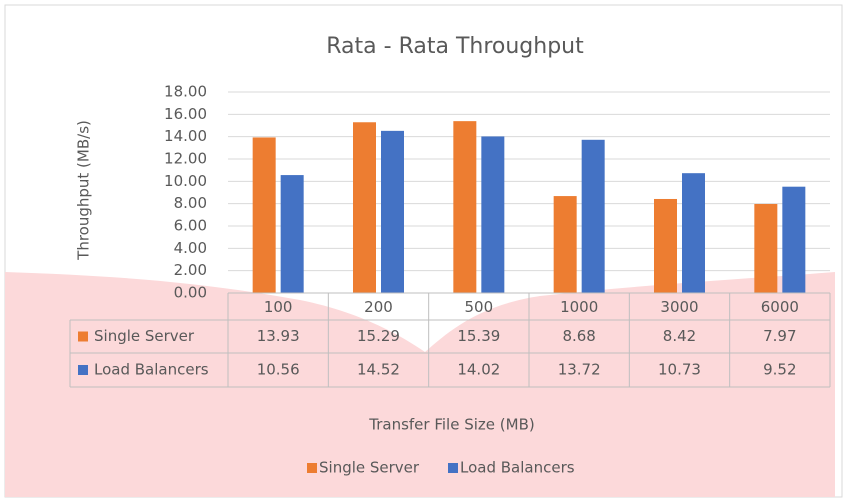  Describe the element at coordinates (478, 370) in the screenshot. I see `table-cell: 14.02` at that location.